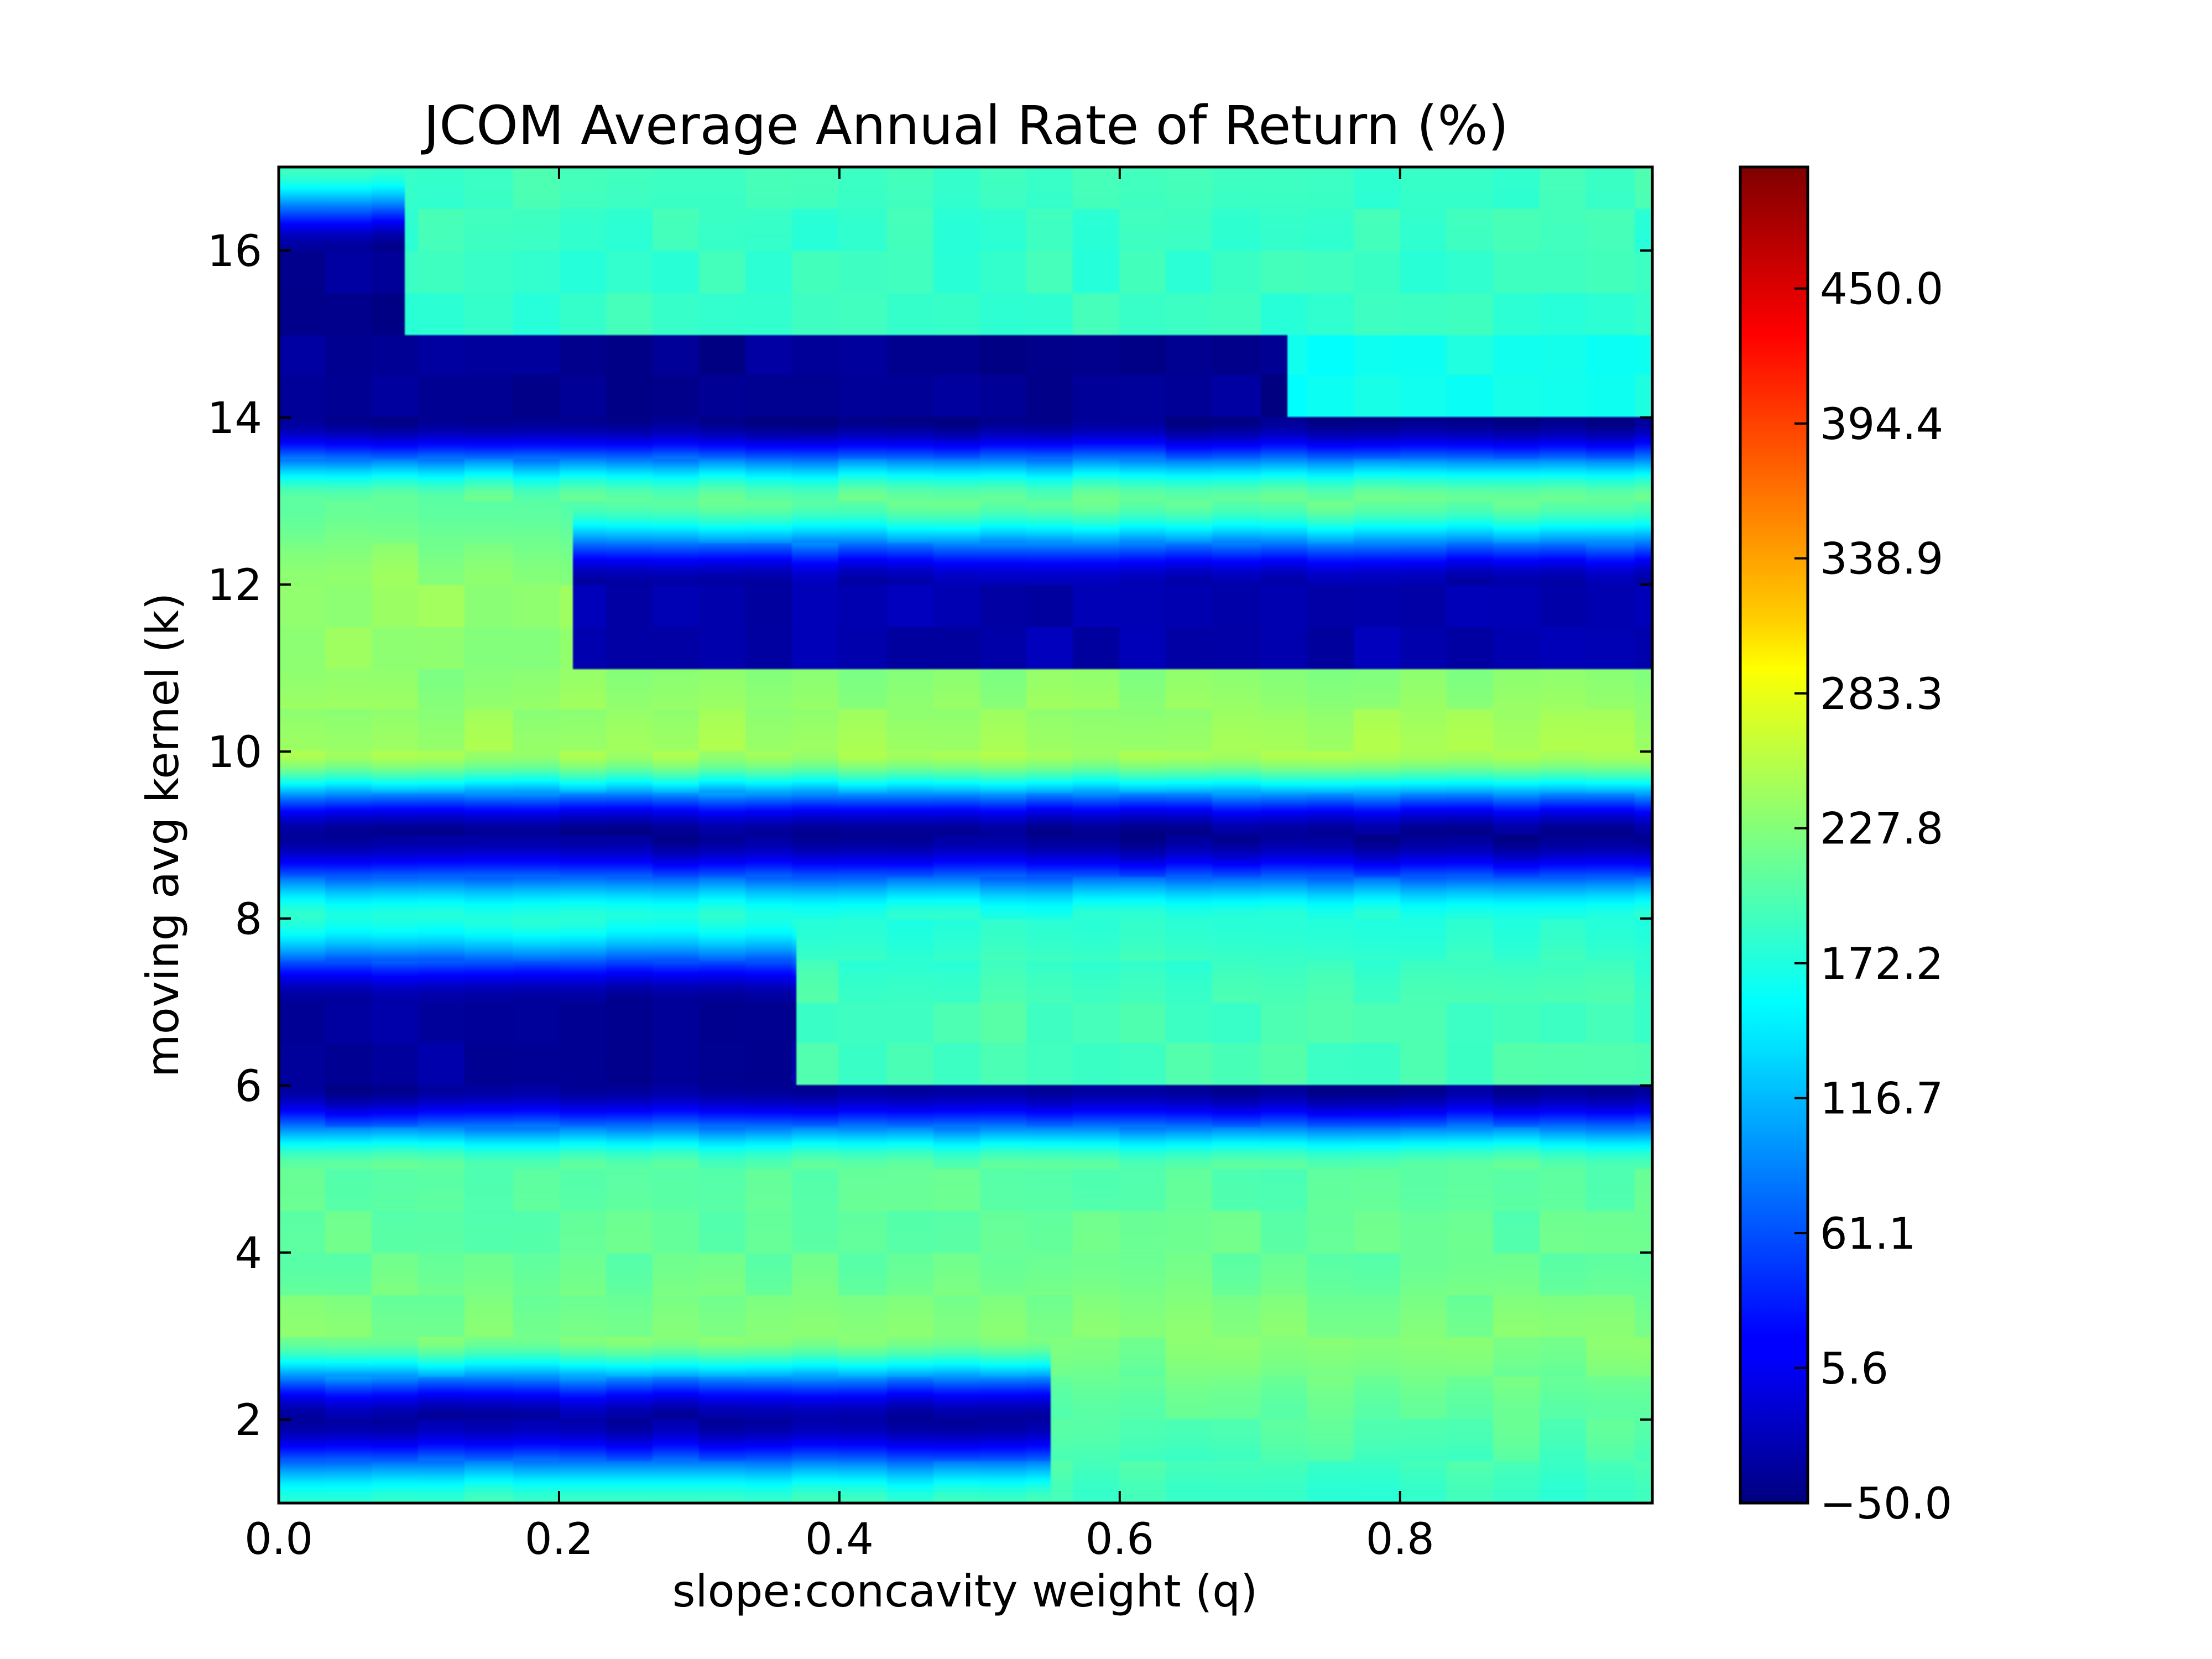 The image size is (2212, 1659). What do you see at coordinates (1882, 965) in the screenshot?
I see `colorbar-tick-label: 172.2` at bounding box center [1882, 965].